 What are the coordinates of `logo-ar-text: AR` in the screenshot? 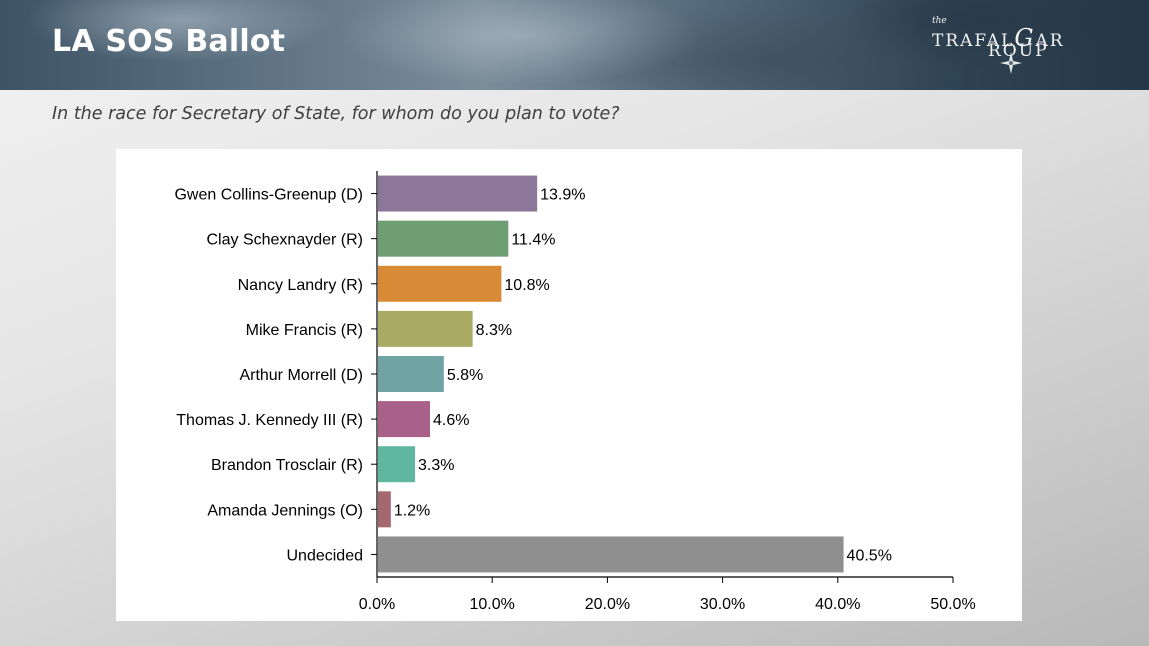 It's located at (1050, 41).